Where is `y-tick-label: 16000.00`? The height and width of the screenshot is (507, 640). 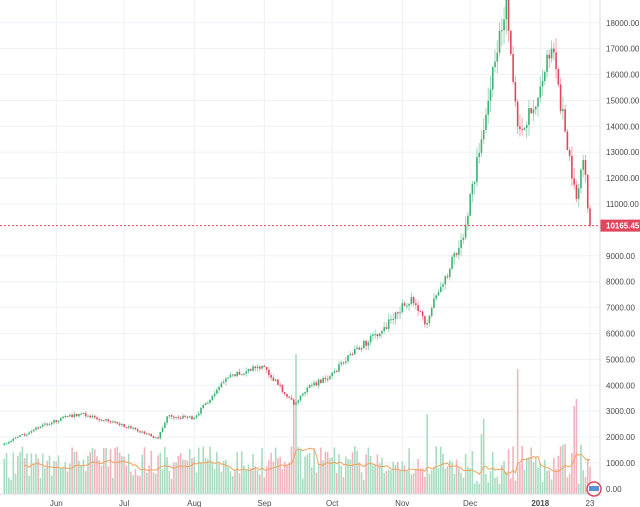
y-tick-label: 16000.00 is located at coordinates (623, 75).